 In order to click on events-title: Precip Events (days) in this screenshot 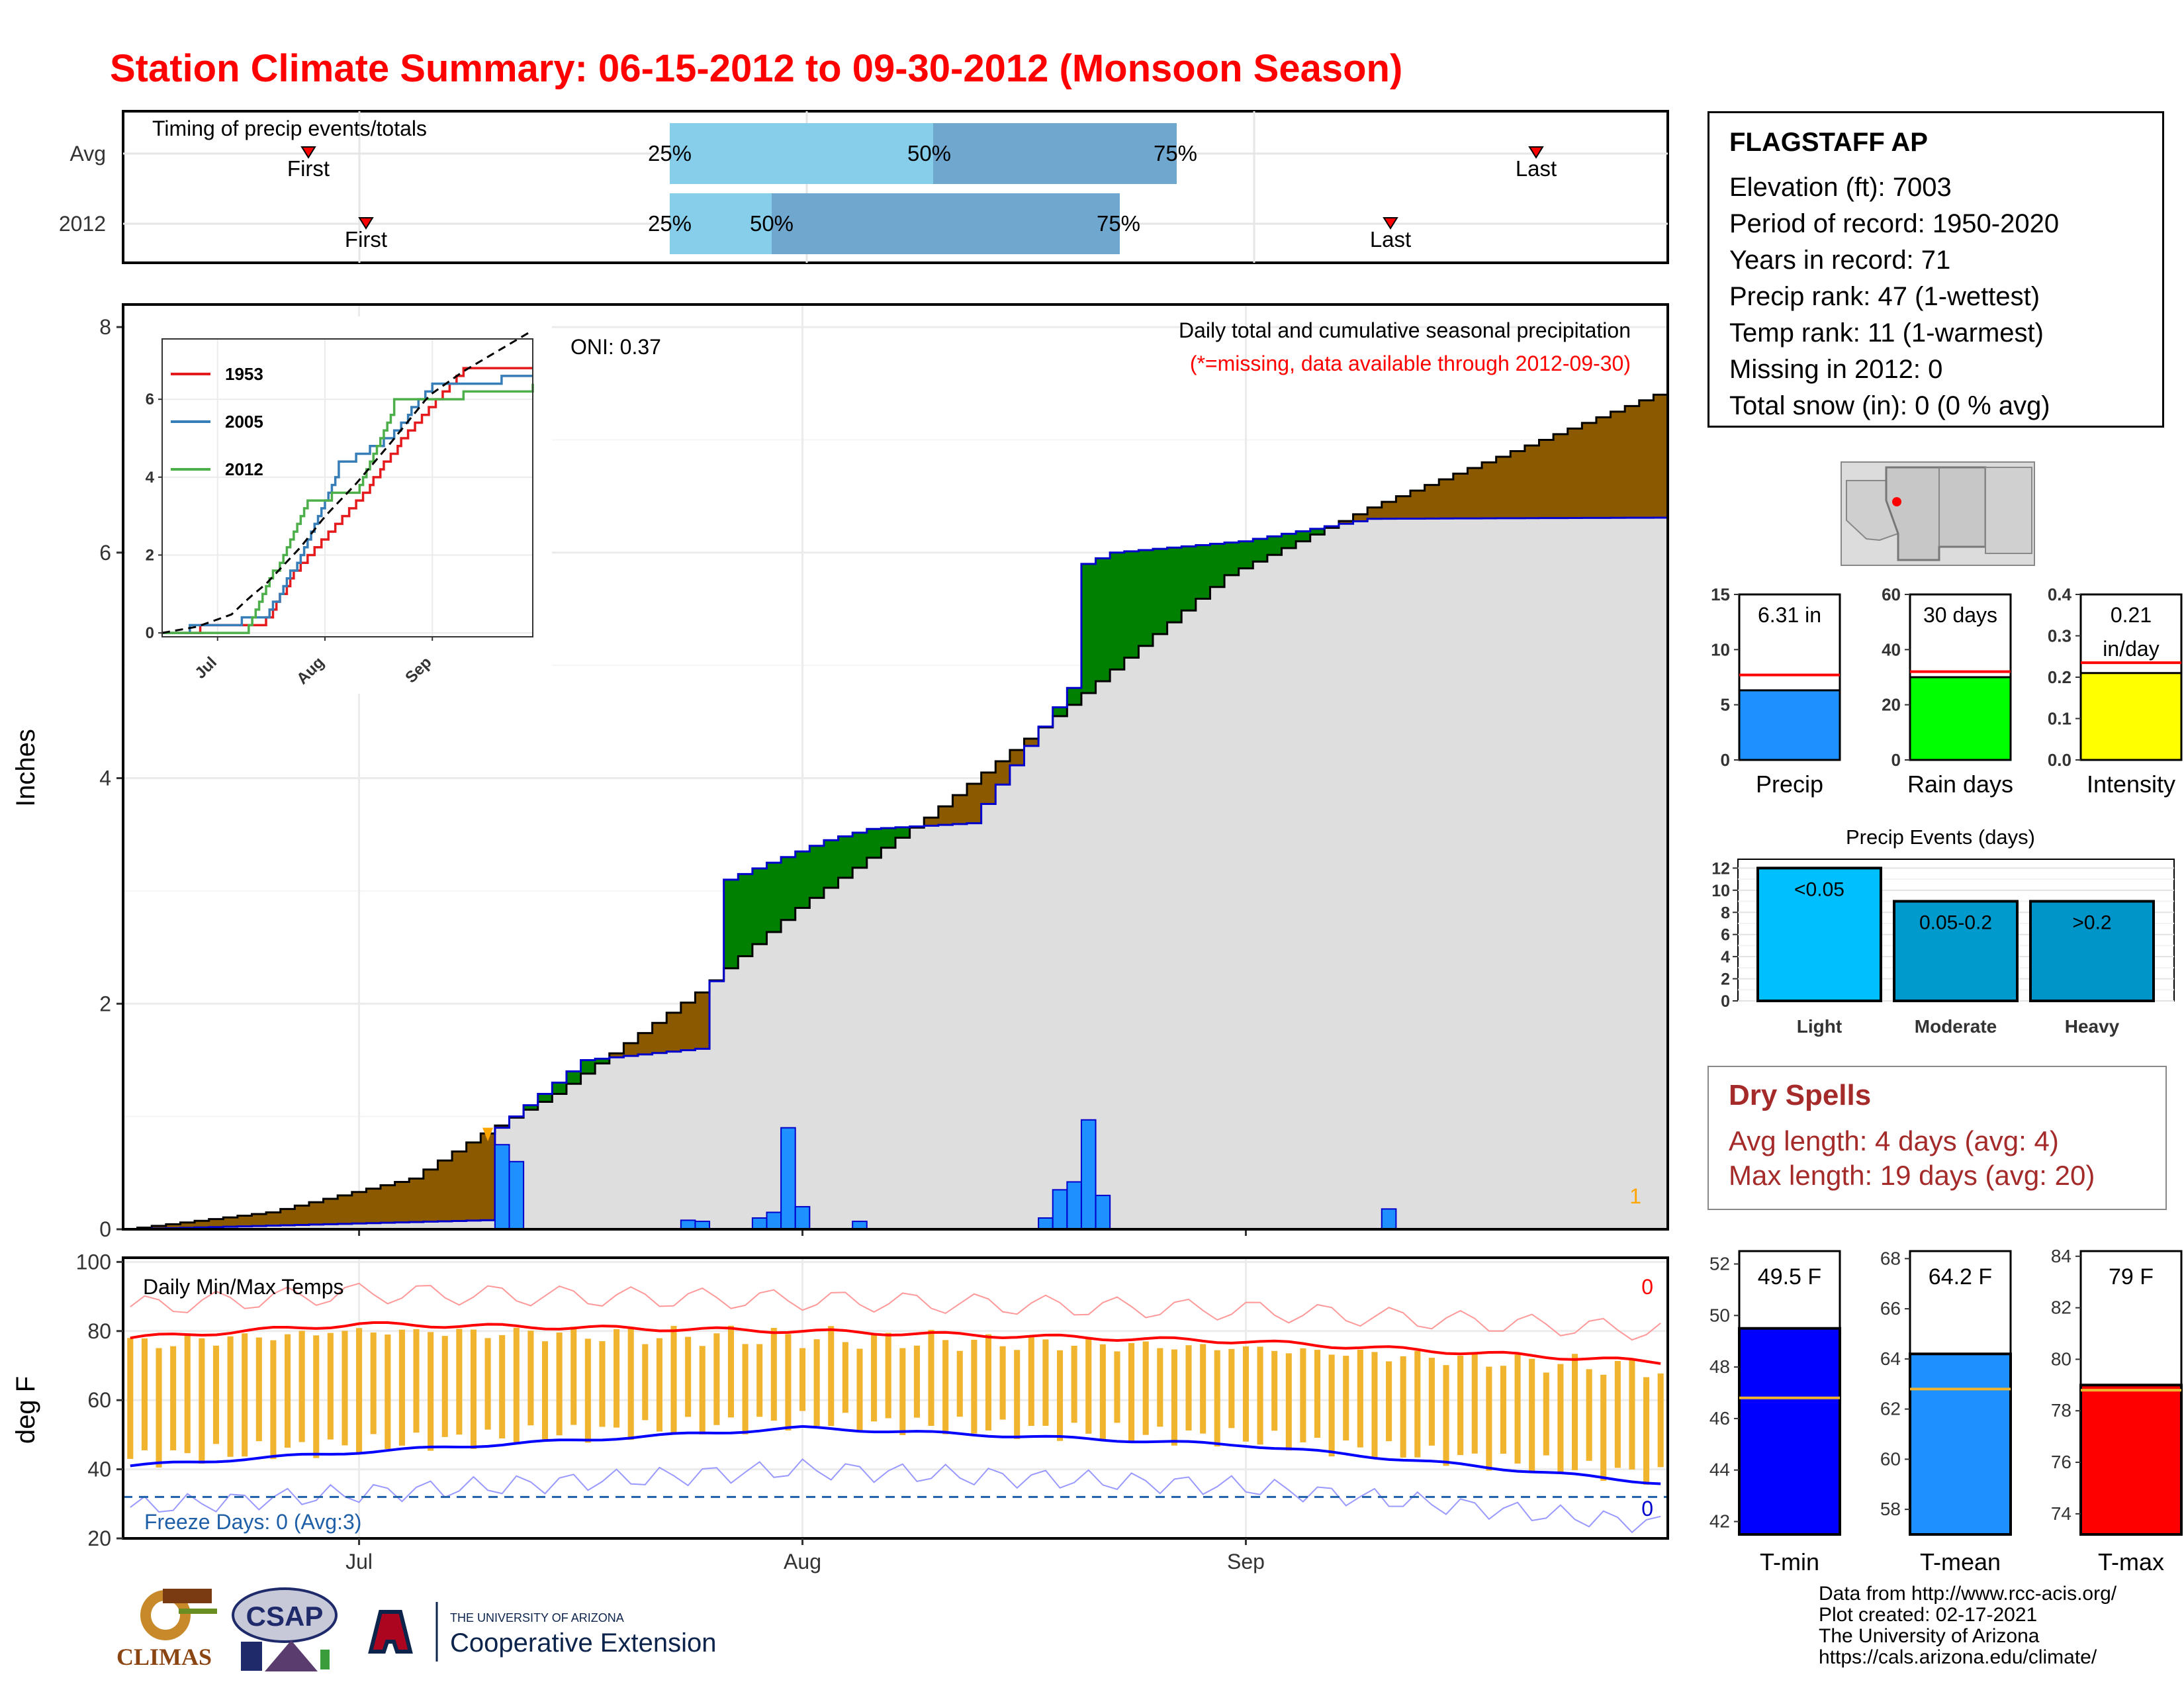, I will do `click(1940, 837)`.